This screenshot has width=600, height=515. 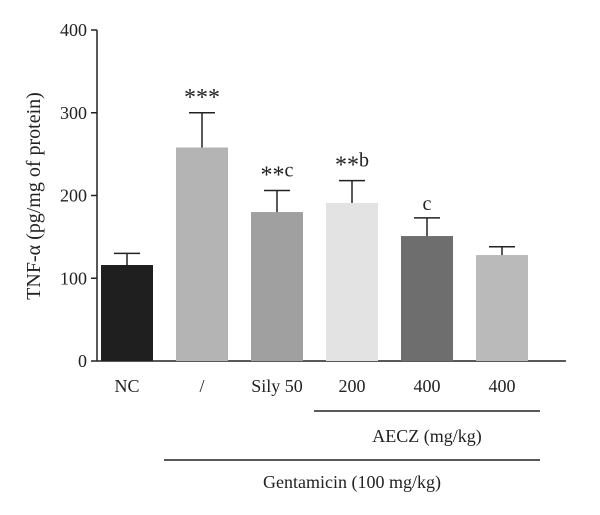 I want to click on y-tick-label: 400, so click(x=73, y=30).